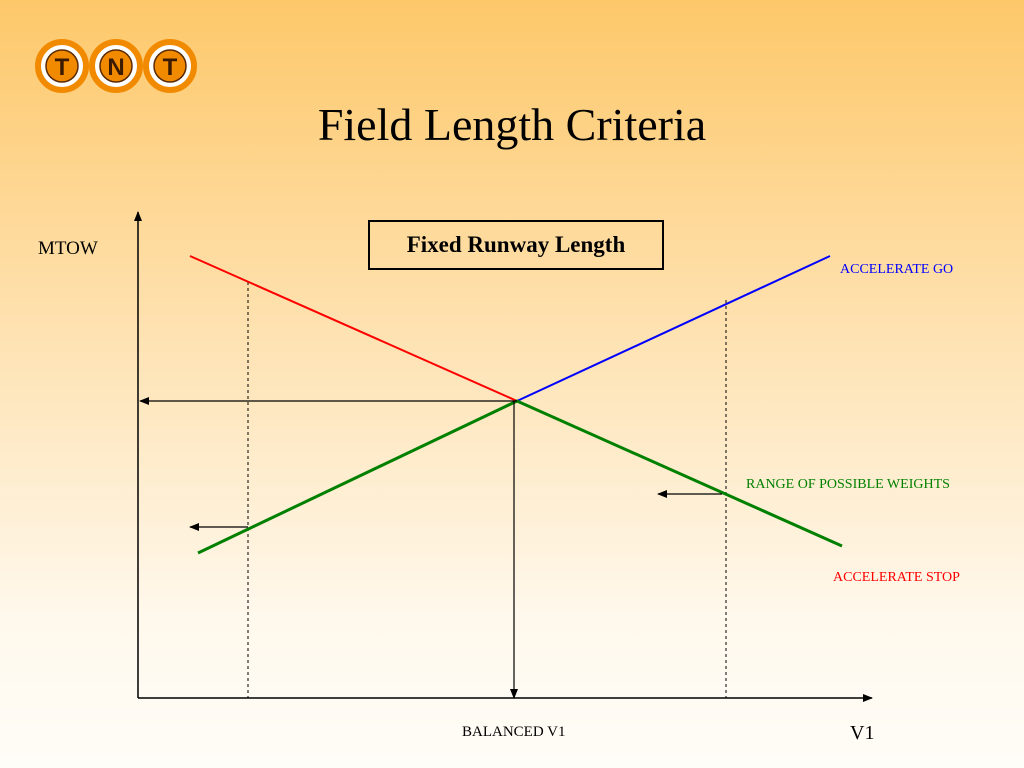  Describe the element at coordinates (673, 328) in the screenshot. I see `accelerate-go-line` at that location.